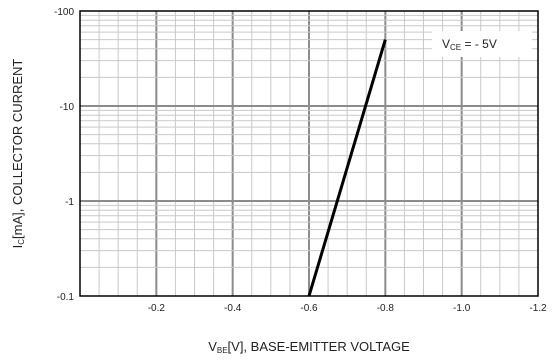 This screenshot has height=360, width=552. Describe the element at coordinates (64, 155) in the screenshot. I see `y-tick-labels: -0.1 -1 -10 -100` at that location.